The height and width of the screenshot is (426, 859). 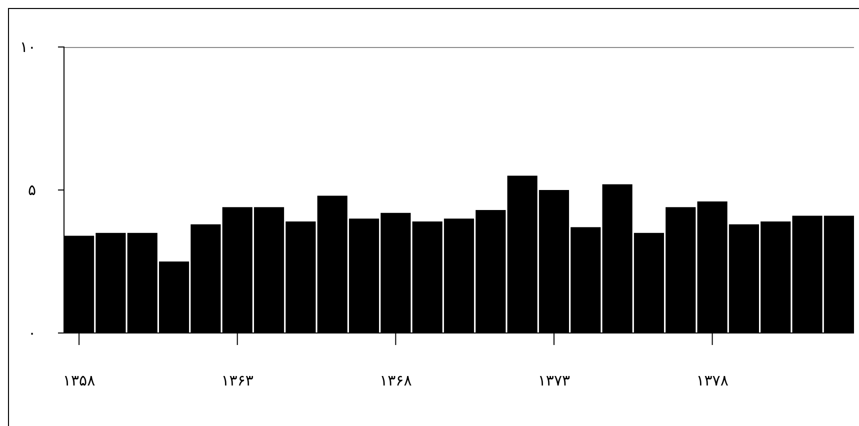 I want to click on y-tick-label: ۱۰, so click(x=28, y=47).